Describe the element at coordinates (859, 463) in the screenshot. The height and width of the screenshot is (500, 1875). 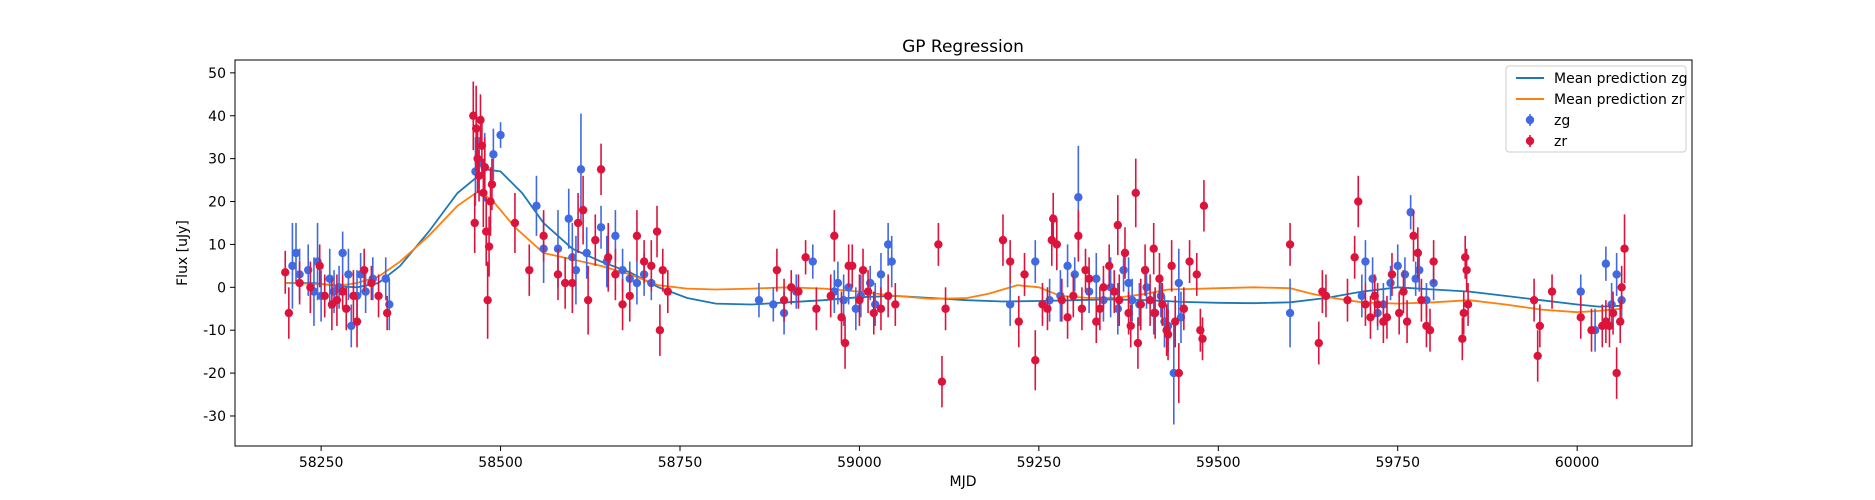
I see `x-tick-label: 59000` at that location.